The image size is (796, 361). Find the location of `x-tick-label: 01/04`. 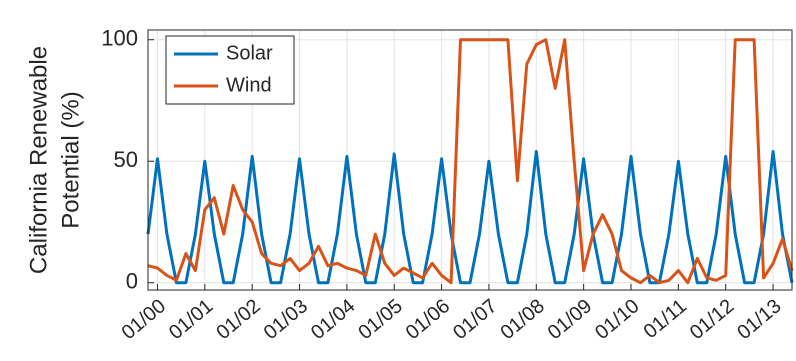

x-tick-label: 01/04 is located at coordinates (333, 319).